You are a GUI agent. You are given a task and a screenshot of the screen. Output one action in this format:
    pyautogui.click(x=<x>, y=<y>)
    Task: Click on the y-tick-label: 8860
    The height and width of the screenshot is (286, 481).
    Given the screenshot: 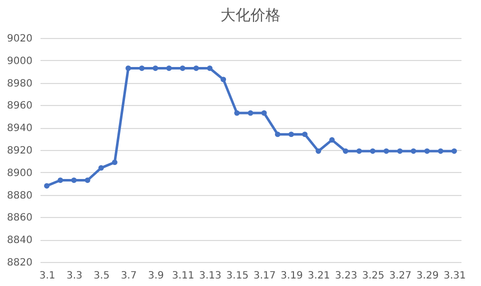 What is the action you would take?
    pyautogui.click(x=19, y=218)
    